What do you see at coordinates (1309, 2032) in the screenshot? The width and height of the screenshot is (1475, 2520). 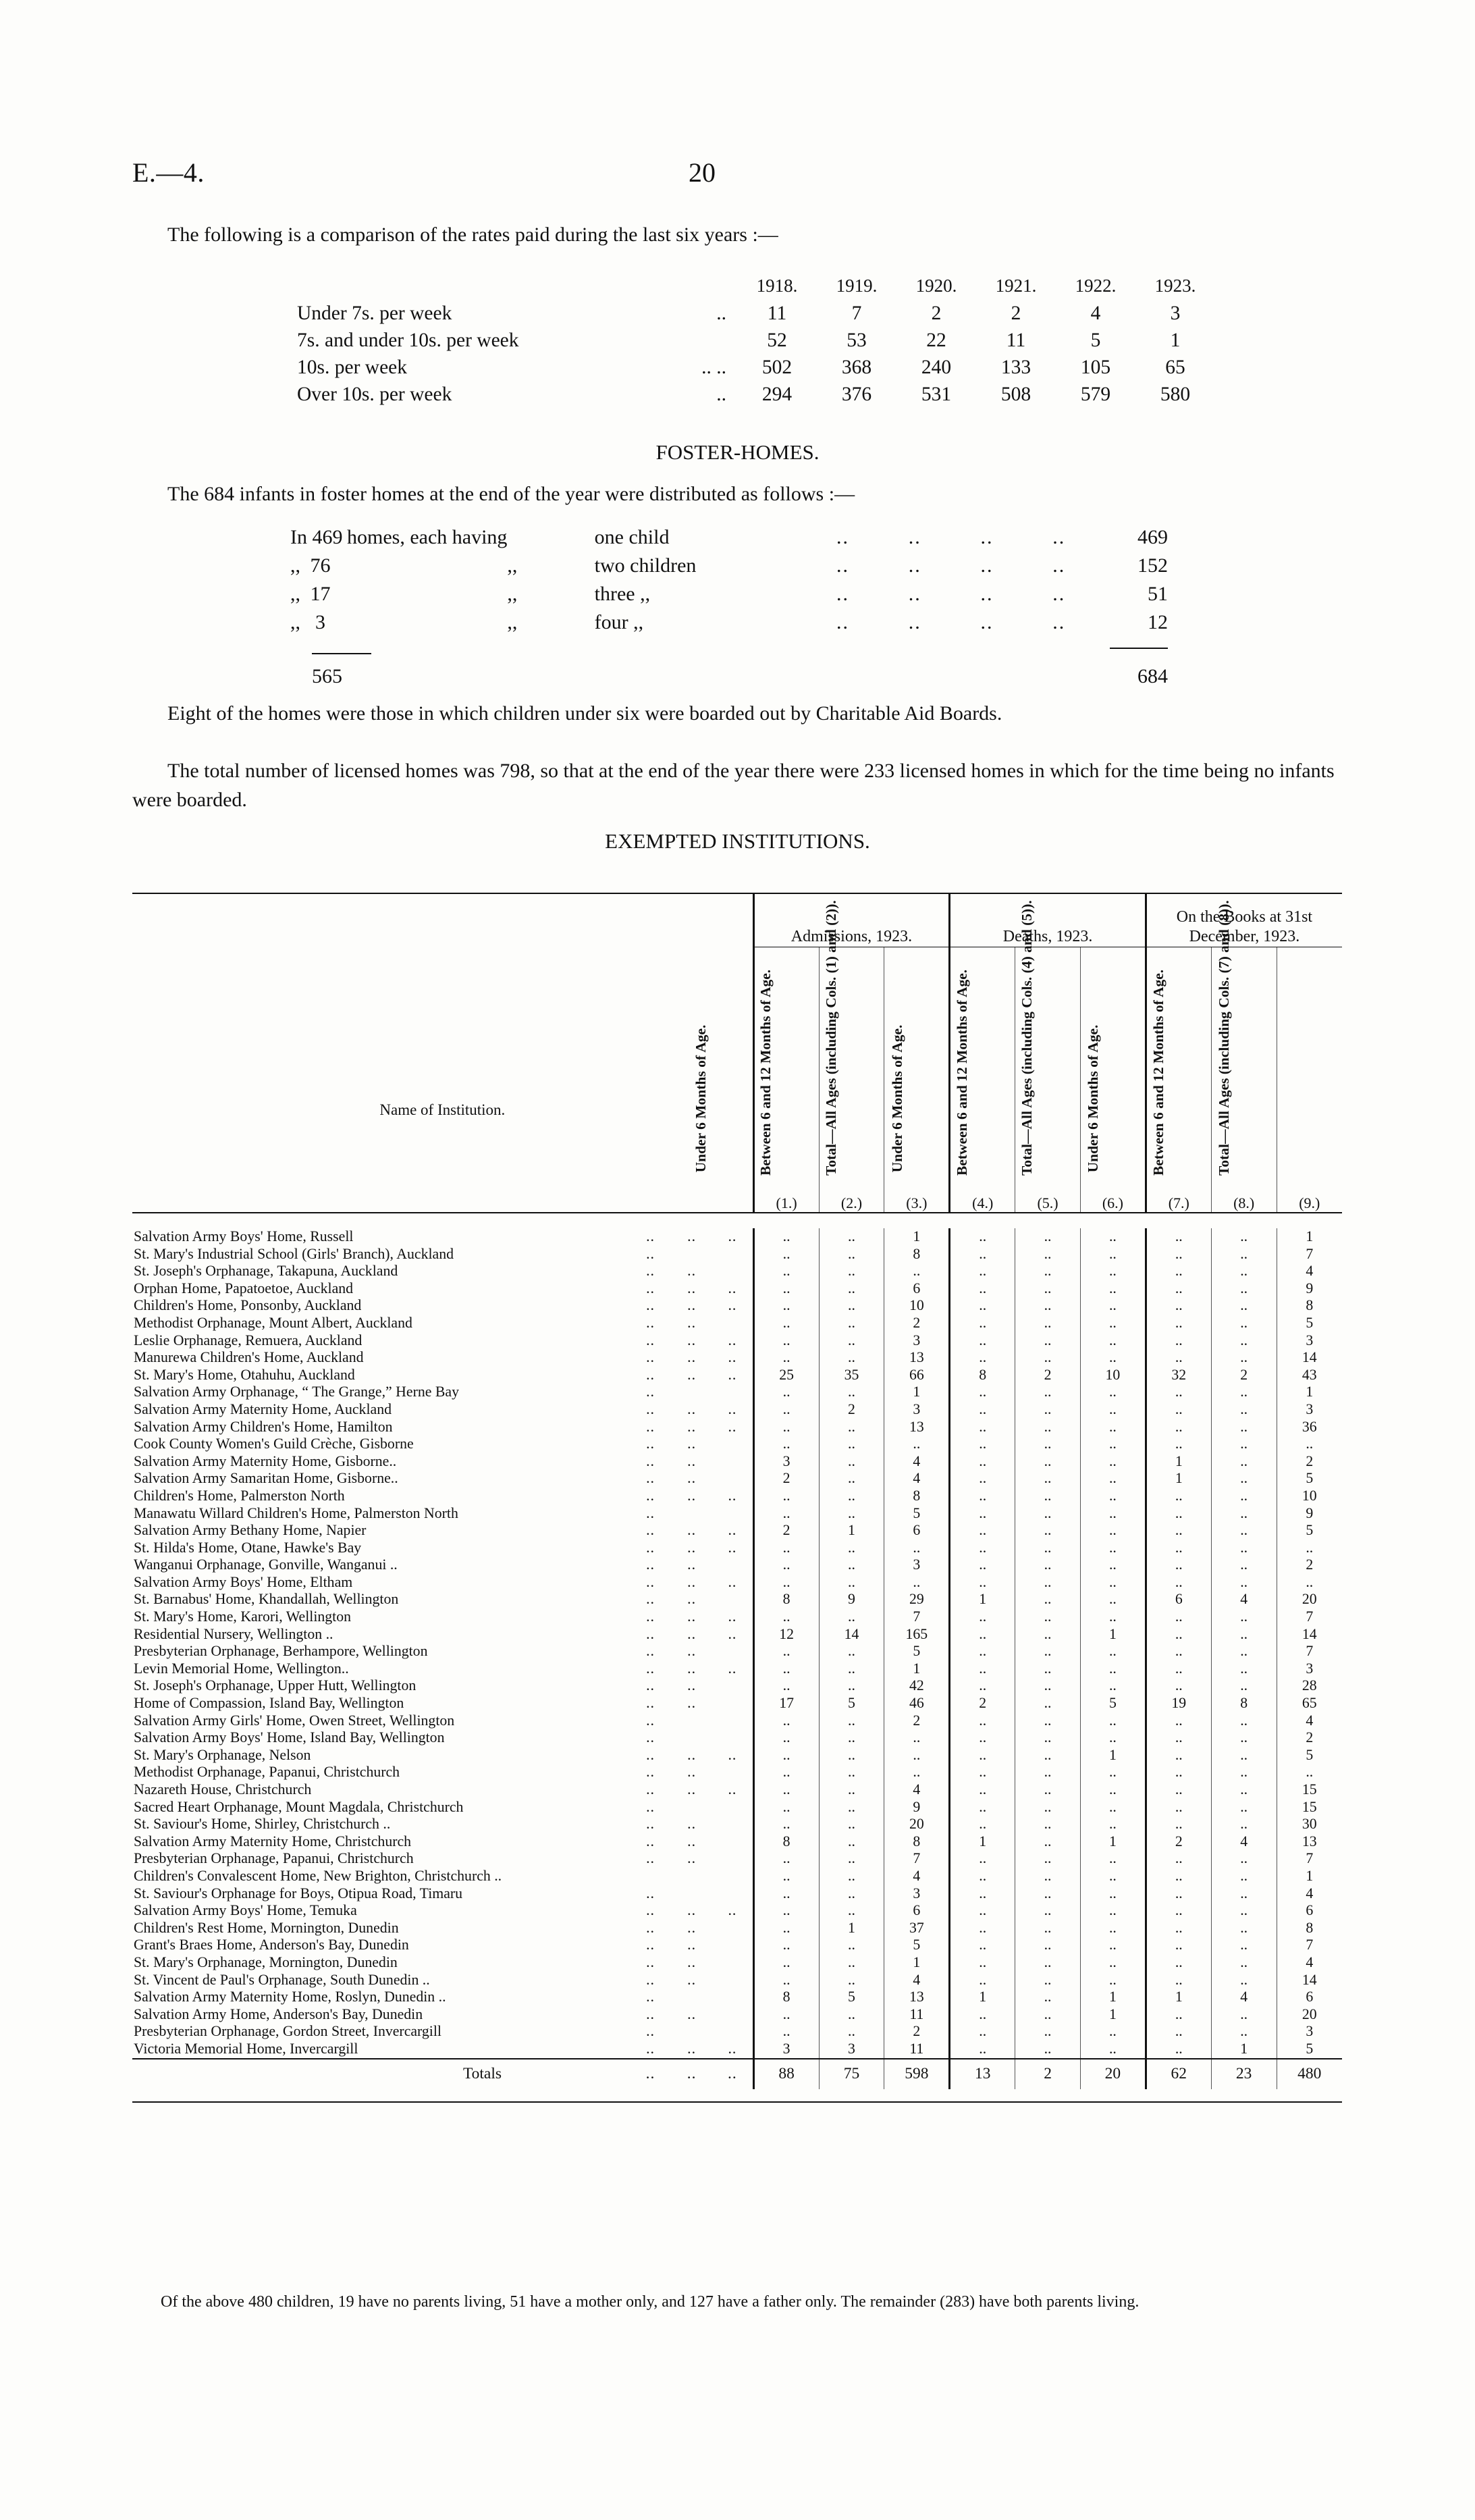 I see `cell-col-9: 3` at bounding box center [1309, 2032].